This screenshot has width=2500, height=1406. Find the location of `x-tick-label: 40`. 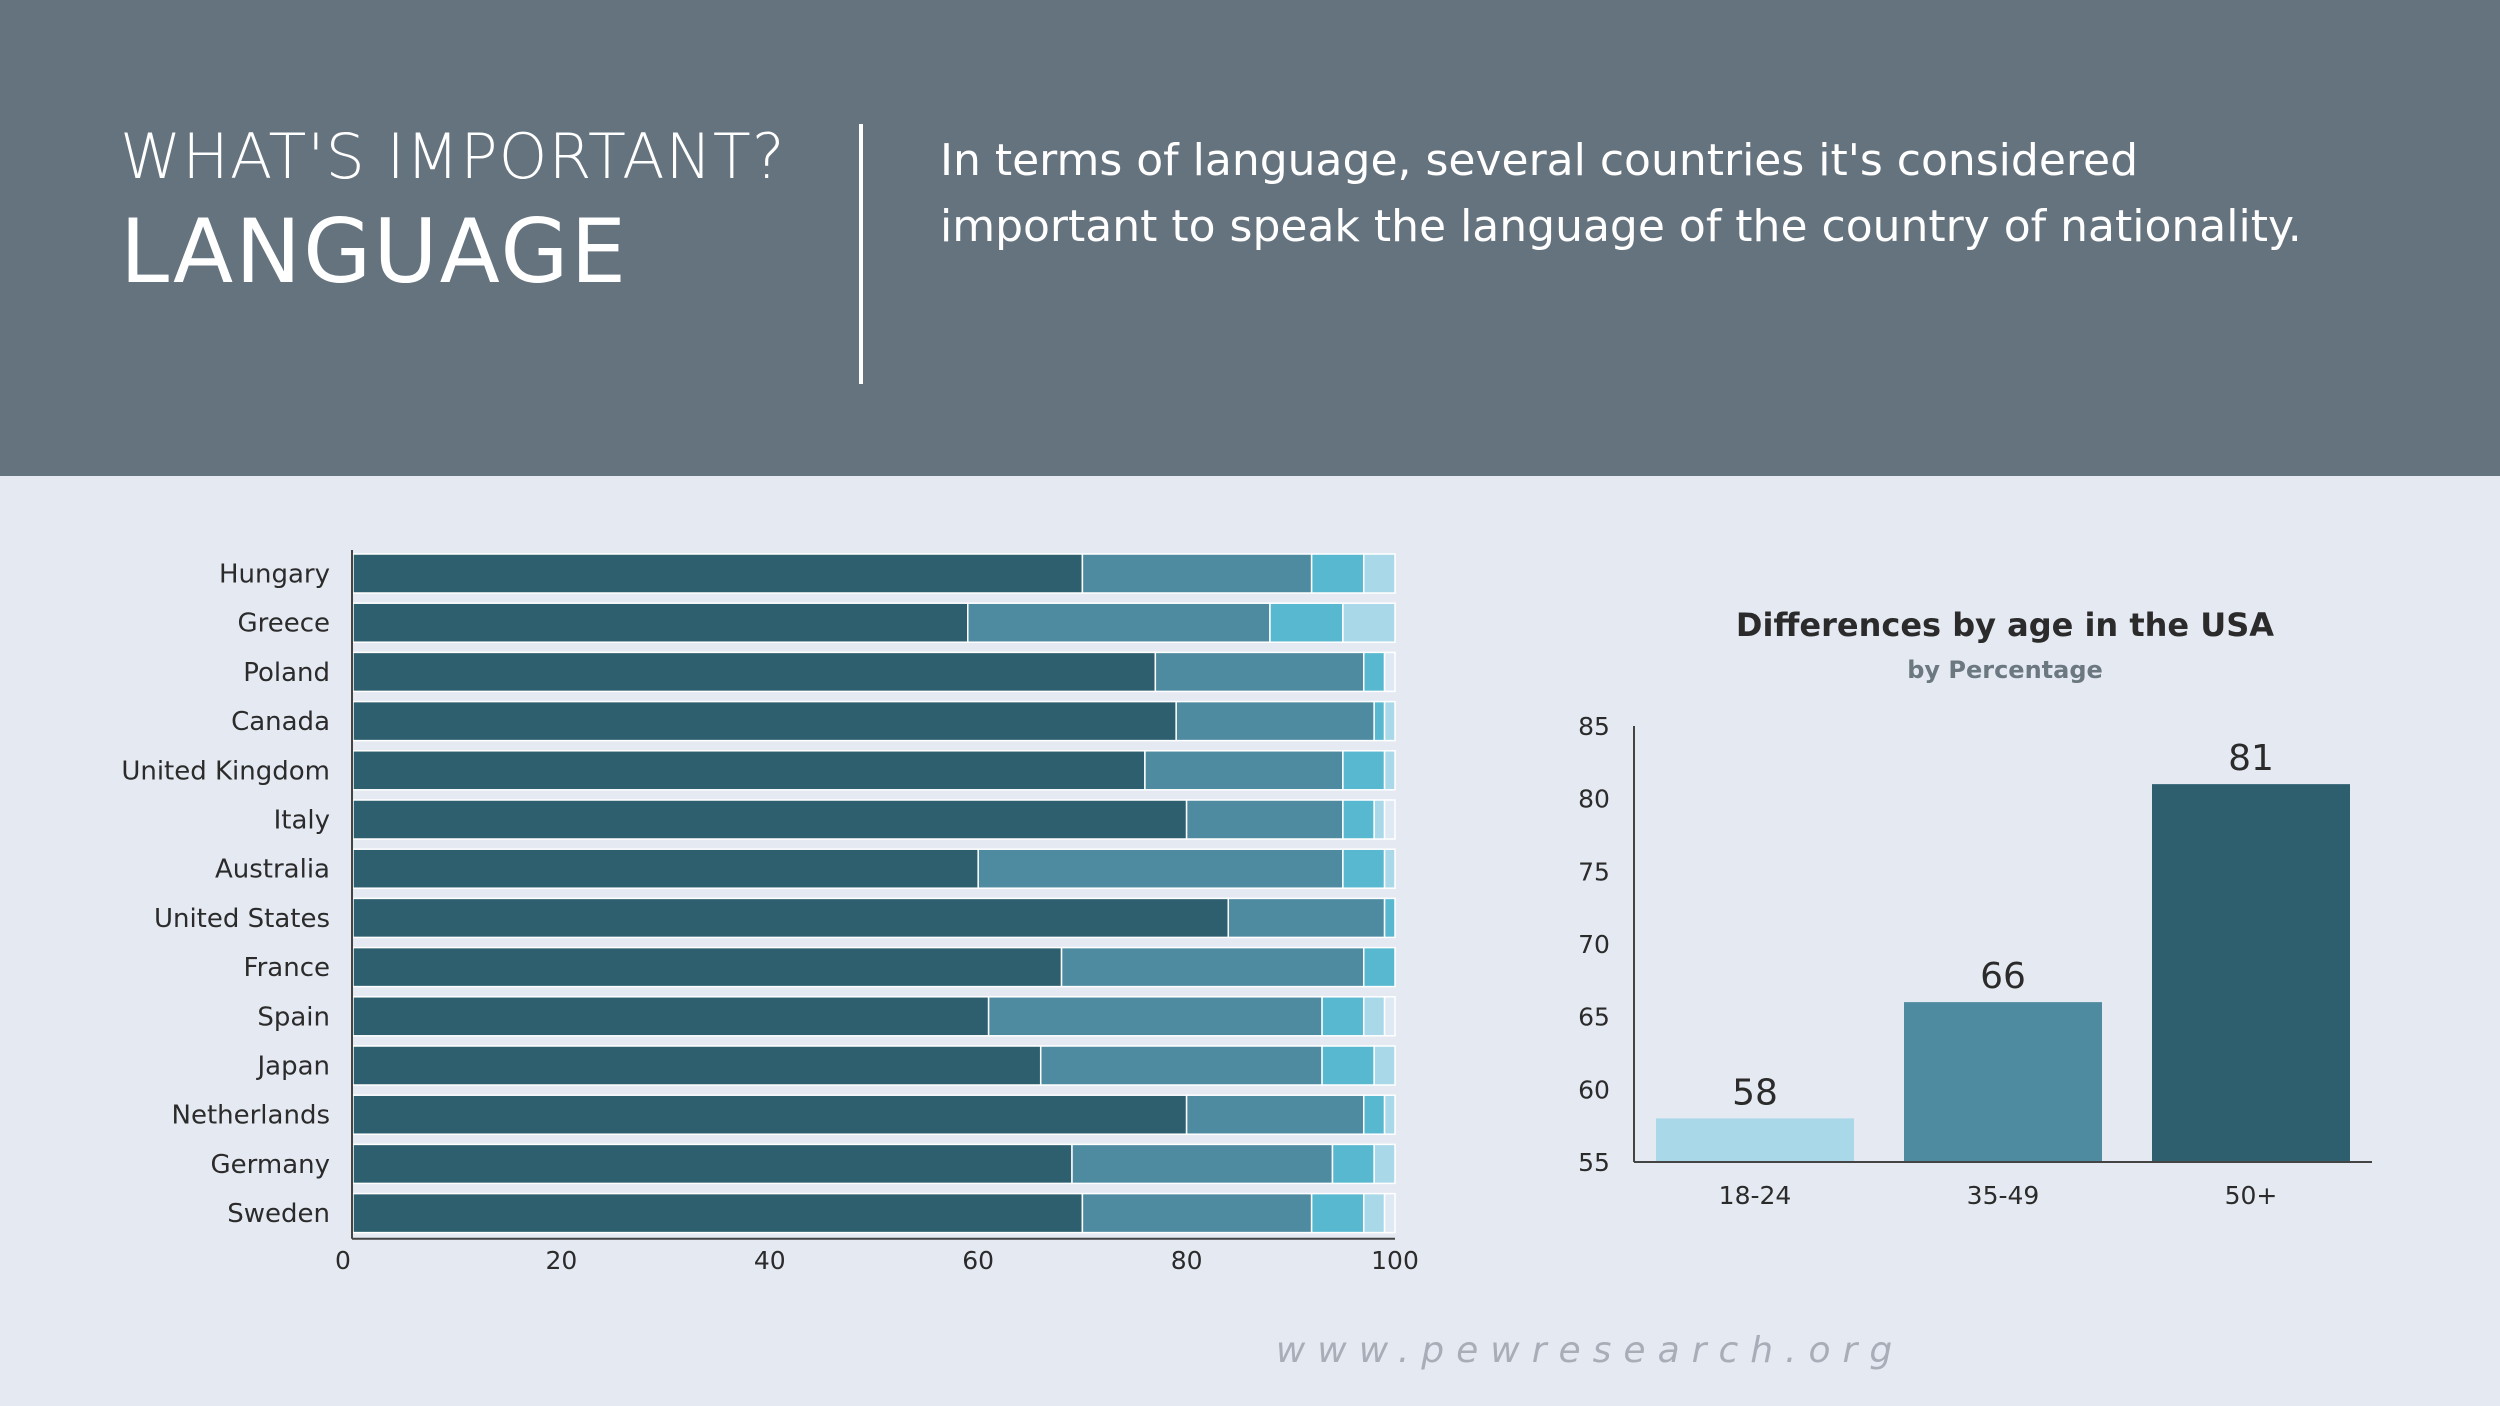

x-tick-label: 40 is located at coordinates (770, 1260).